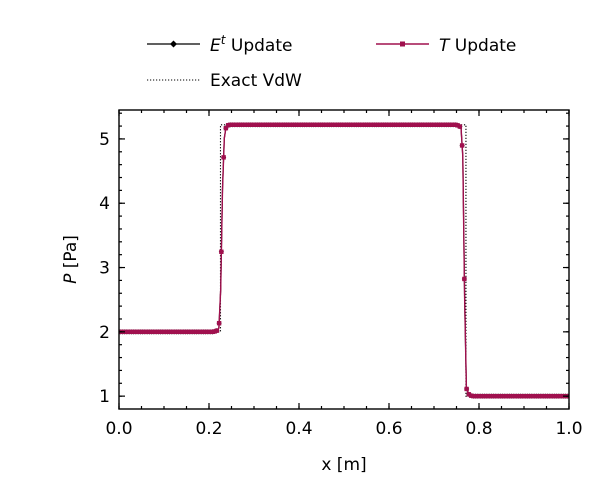 The image size is (600, 480). Describe the element at coordinates (104, 269) in the screenshot. I see `y-tick-label: 3` at that location.